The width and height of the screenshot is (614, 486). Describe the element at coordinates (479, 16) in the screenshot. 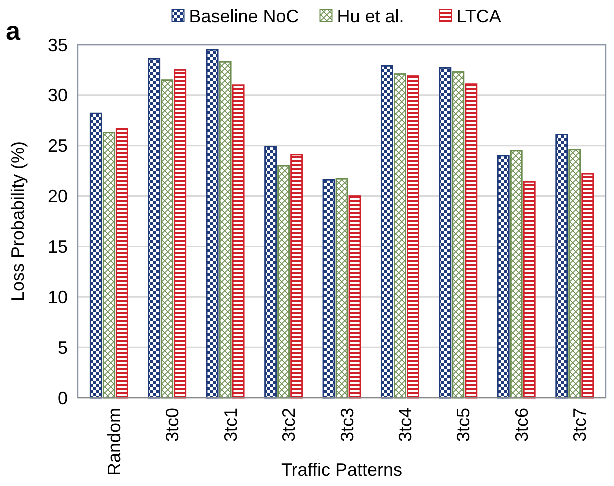

I see `legend-label: LTCA` at that location.